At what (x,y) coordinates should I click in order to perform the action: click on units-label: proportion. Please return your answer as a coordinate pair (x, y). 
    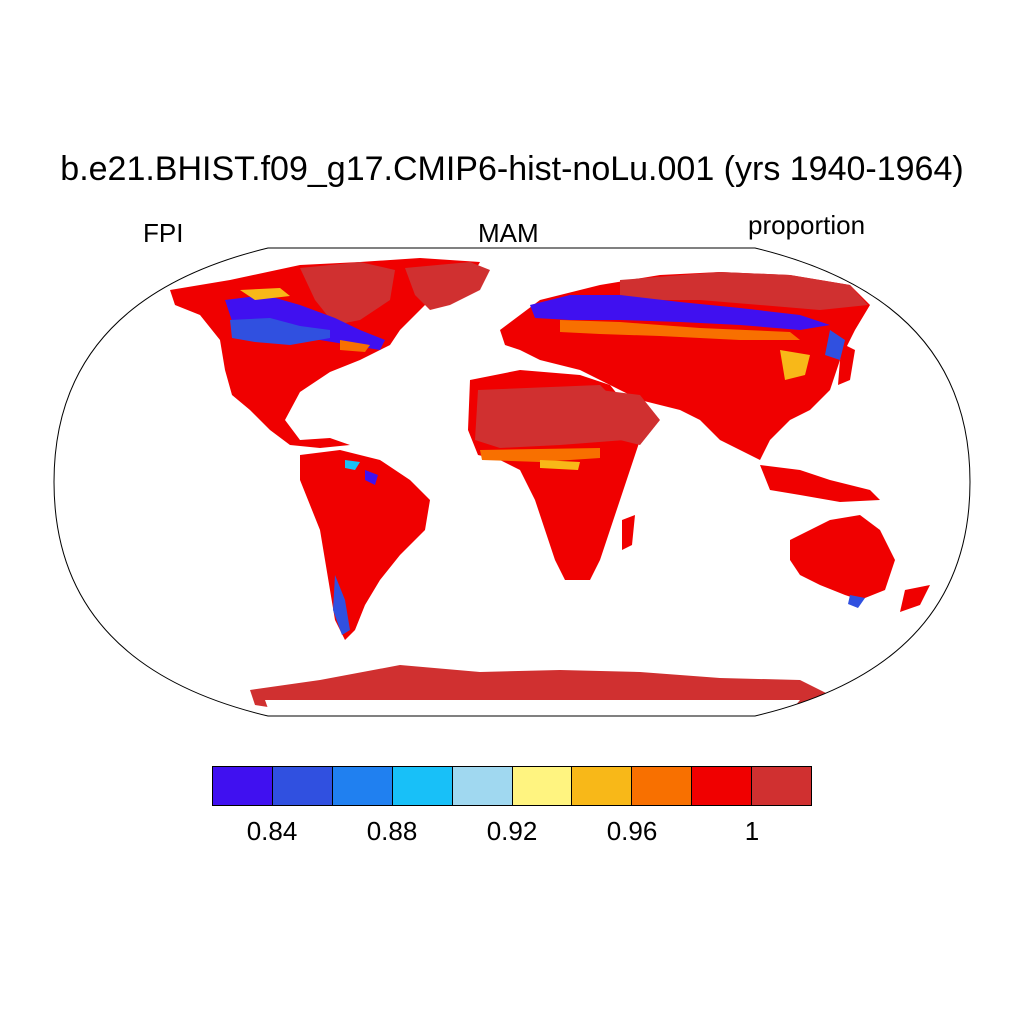
    Looking at the image, I should click on (807, 225).